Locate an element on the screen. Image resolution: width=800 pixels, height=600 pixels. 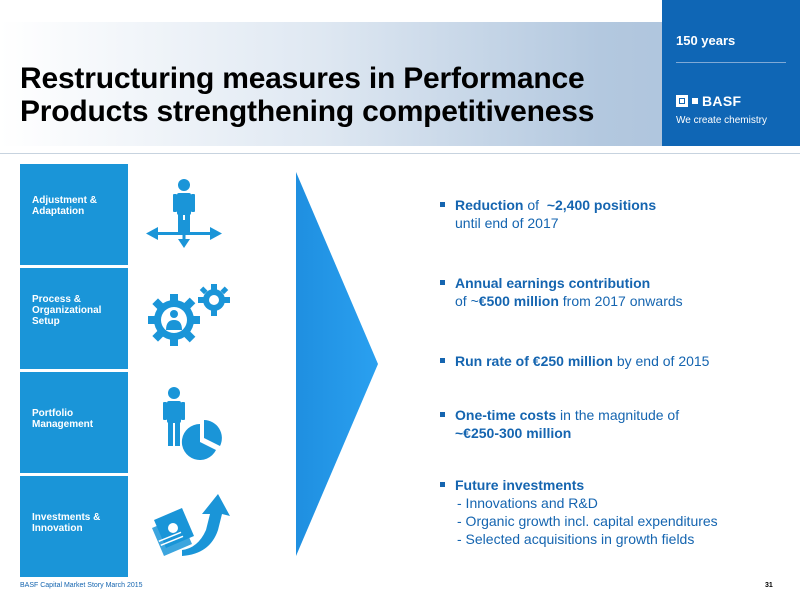
bullet-text: of is located at coordinates (535, 205).